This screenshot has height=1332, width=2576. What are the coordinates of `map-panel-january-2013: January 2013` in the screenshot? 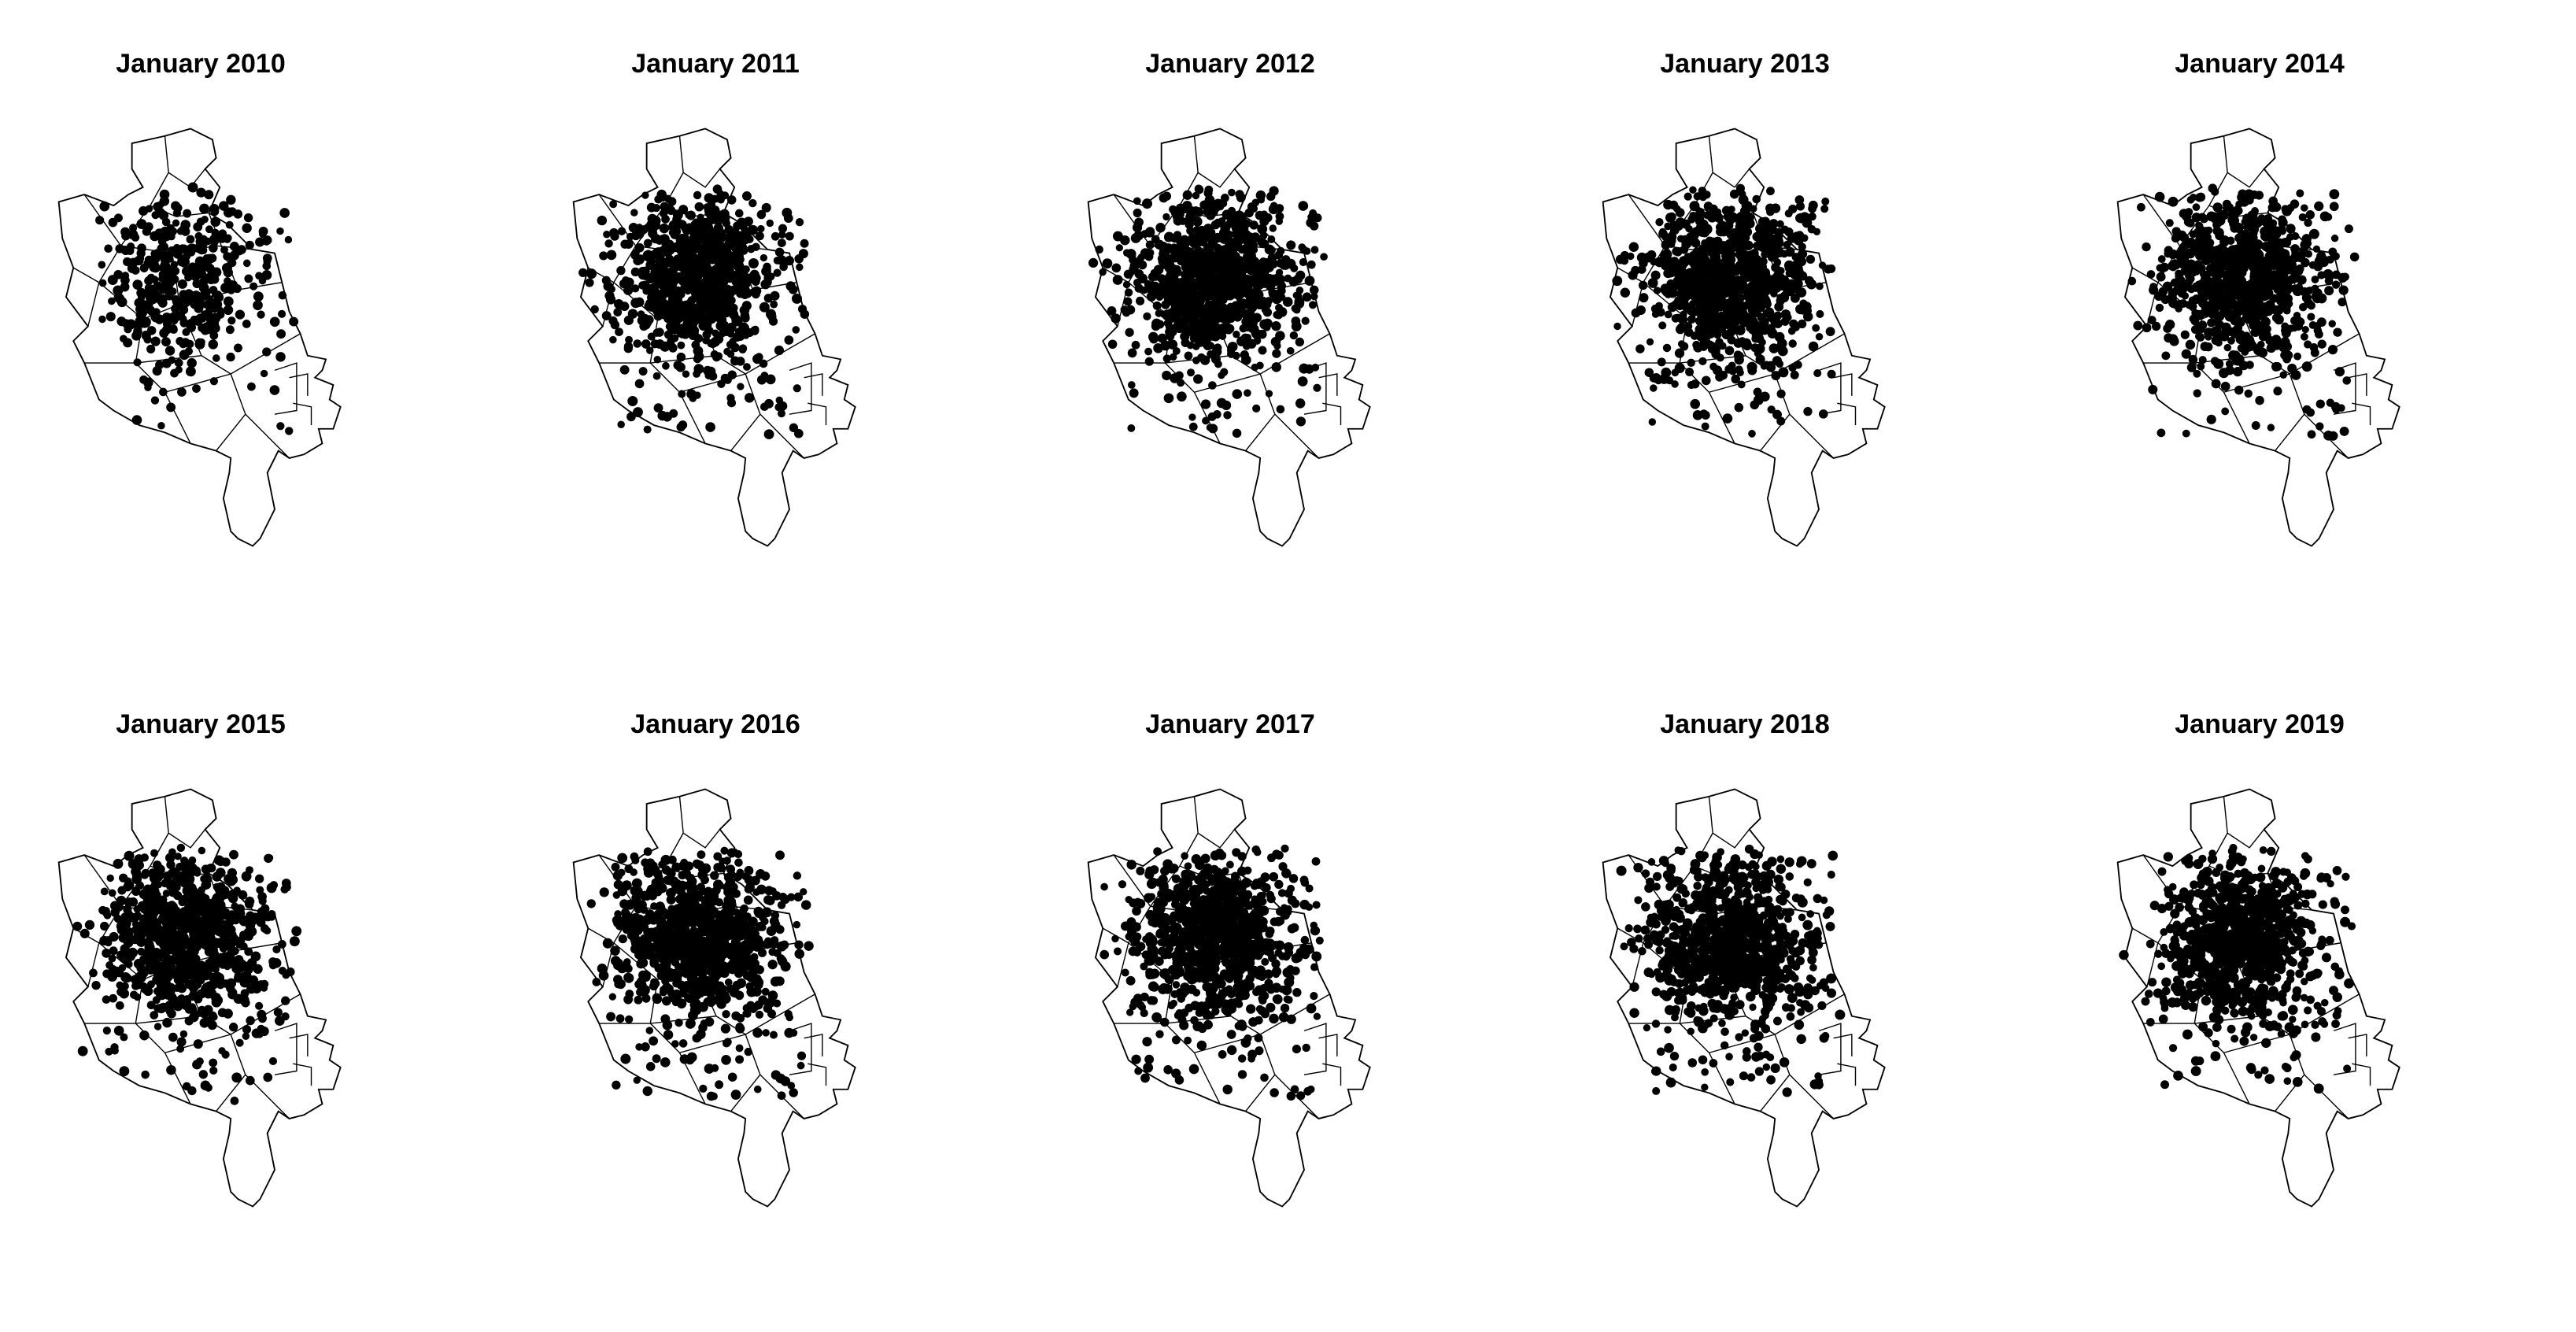 It's located at (1809, 341).